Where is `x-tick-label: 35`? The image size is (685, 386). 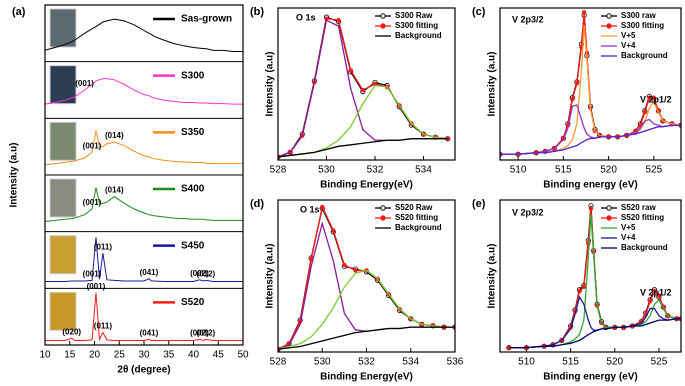 x-tick-label: 35 is located at coordinates (169, 355).